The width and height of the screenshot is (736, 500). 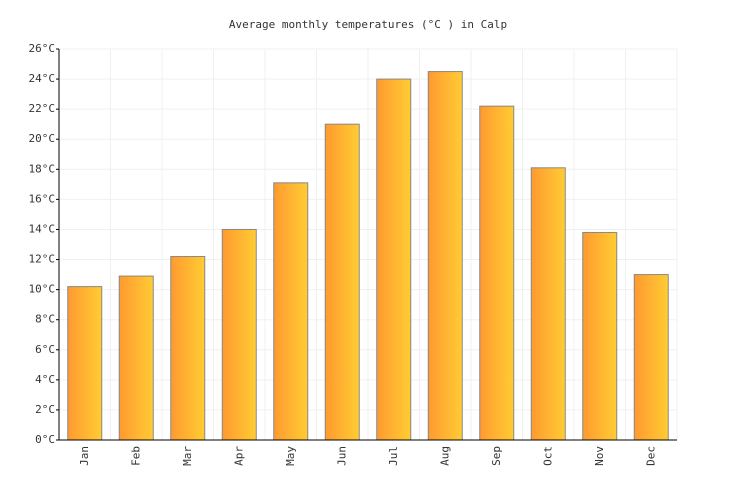 I want to click on y-tick-label: 20°C, so click(x=42, y=138).